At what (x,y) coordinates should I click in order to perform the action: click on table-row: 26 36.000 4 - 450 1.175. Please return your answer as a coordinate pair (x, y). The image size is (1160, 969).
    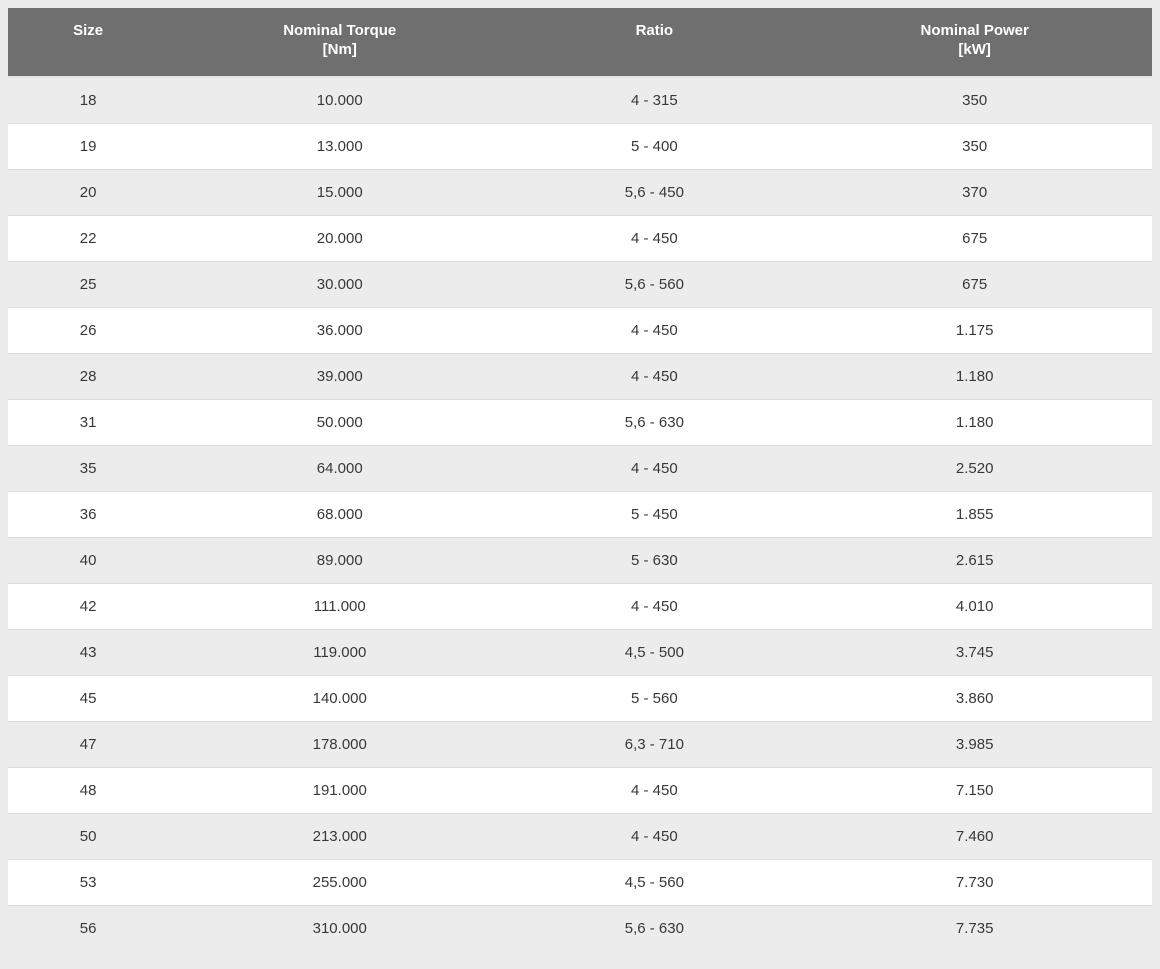
    Looking at the image, I should click on (580, 330).